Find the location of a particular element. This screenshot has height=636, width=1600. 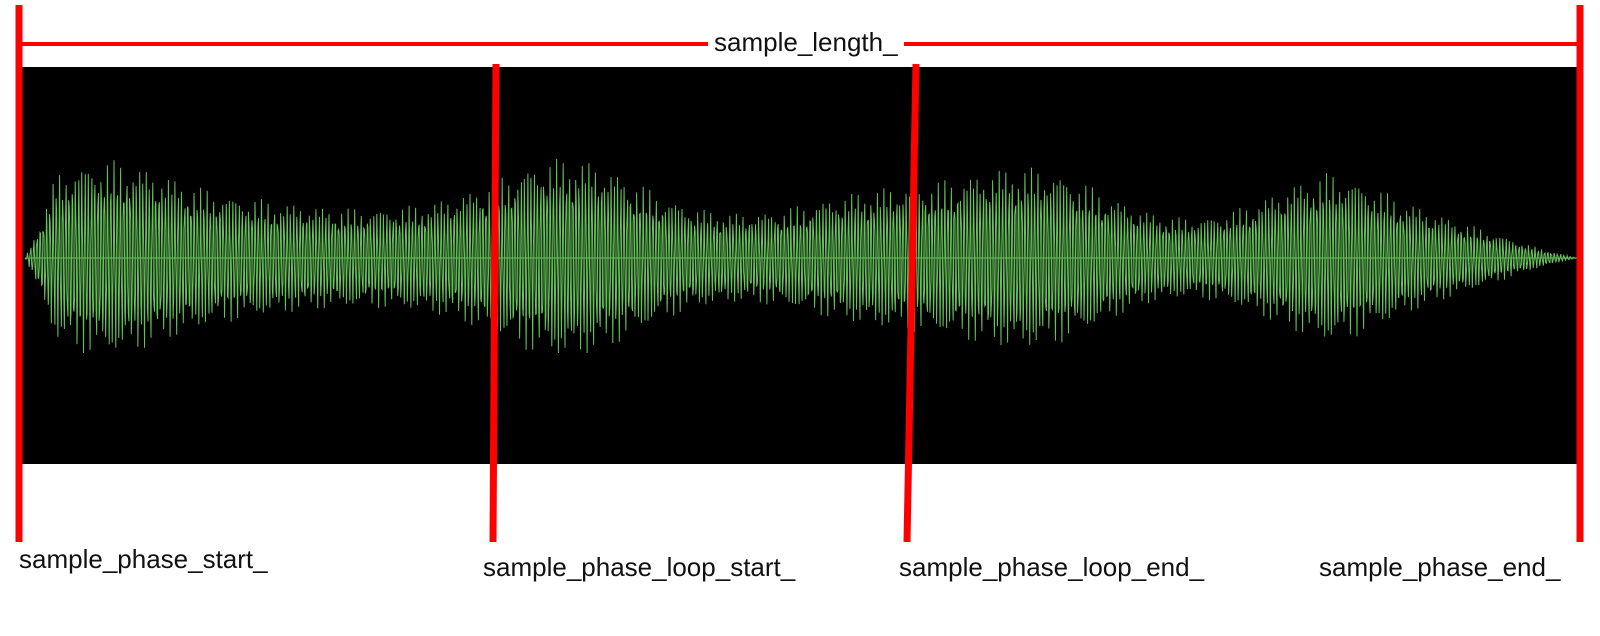

sample-length-label: sample_length_ is located at coordinates (806, 42).